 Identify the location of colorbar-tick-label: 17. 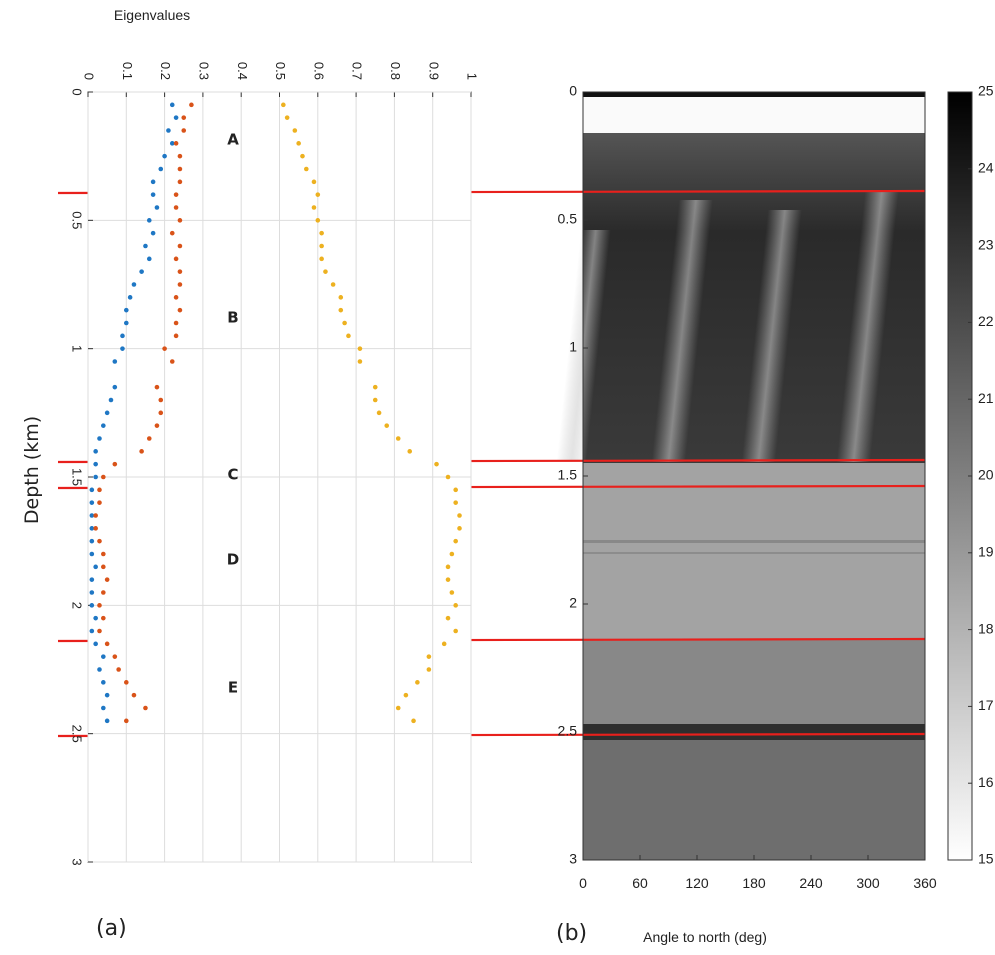
(986, 705).